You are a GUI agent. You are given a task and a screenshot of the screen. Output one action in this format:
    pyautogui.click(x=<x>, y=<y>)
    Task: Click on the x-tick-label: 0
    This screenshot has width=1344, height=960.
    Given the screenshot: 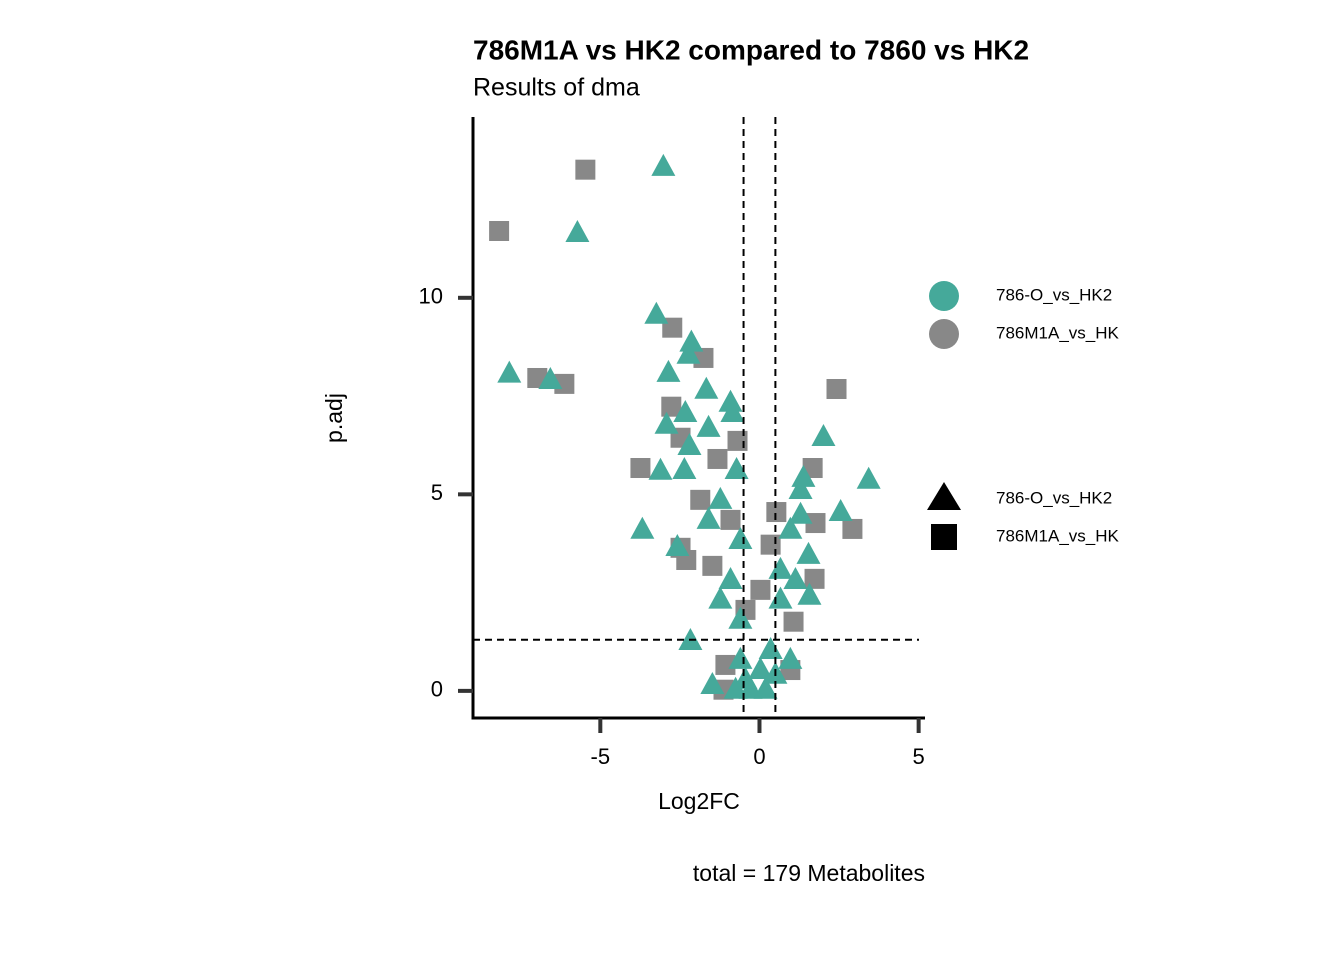 What is the action you would take?
    pyautogui.click(x=759, y=756)
    